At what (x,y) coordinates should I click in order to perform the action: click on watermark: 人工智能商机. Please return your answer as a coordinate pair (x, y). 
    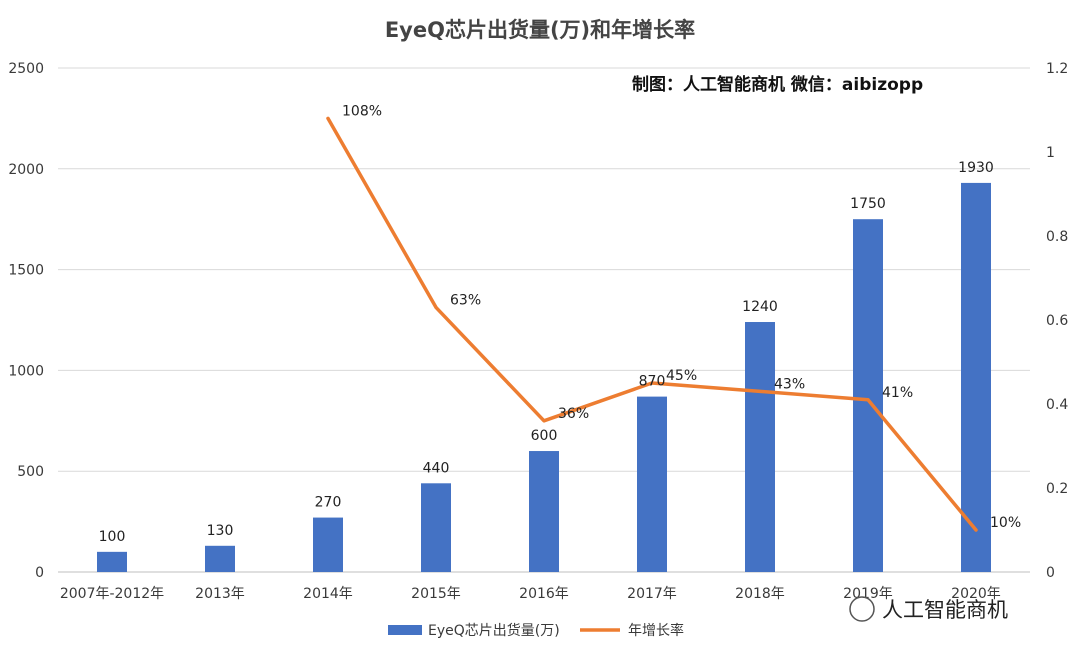
    Looking at the image, I should click on (928, 609).